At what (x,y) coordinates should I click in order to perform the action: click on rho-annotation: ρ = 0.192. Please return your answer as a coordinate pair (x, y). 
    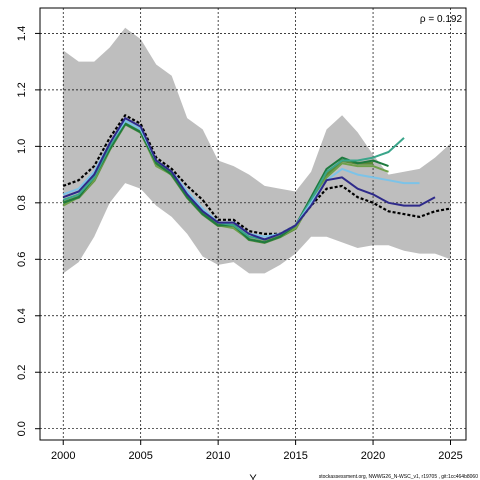
    Looking at the image, I should click on (441, 19).